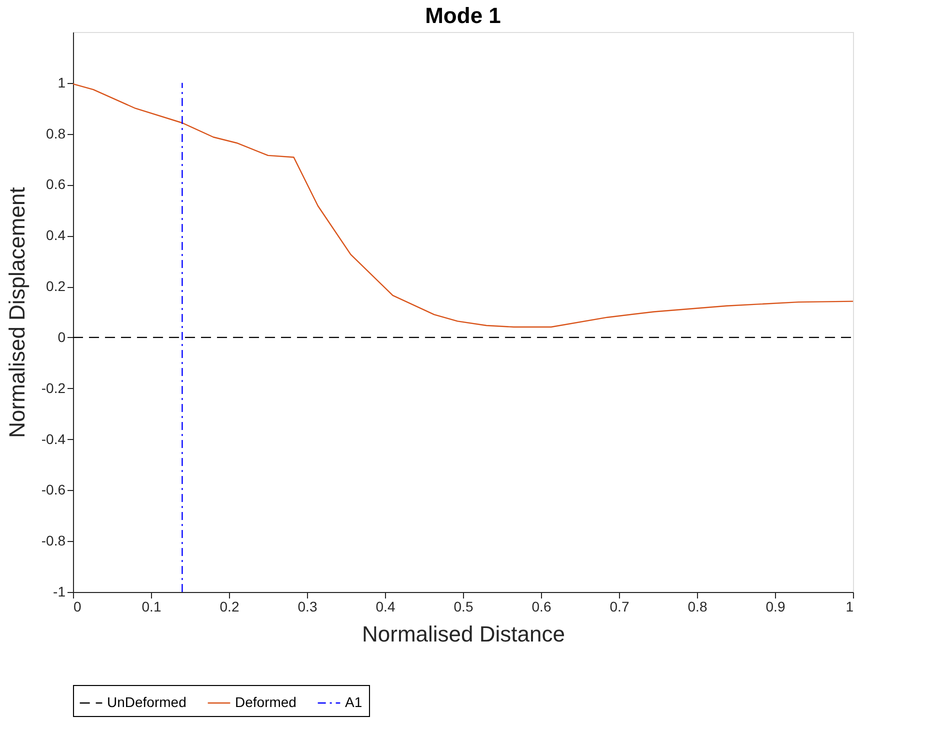  I want to click on x-tick-label: 0, so click(78, 606).